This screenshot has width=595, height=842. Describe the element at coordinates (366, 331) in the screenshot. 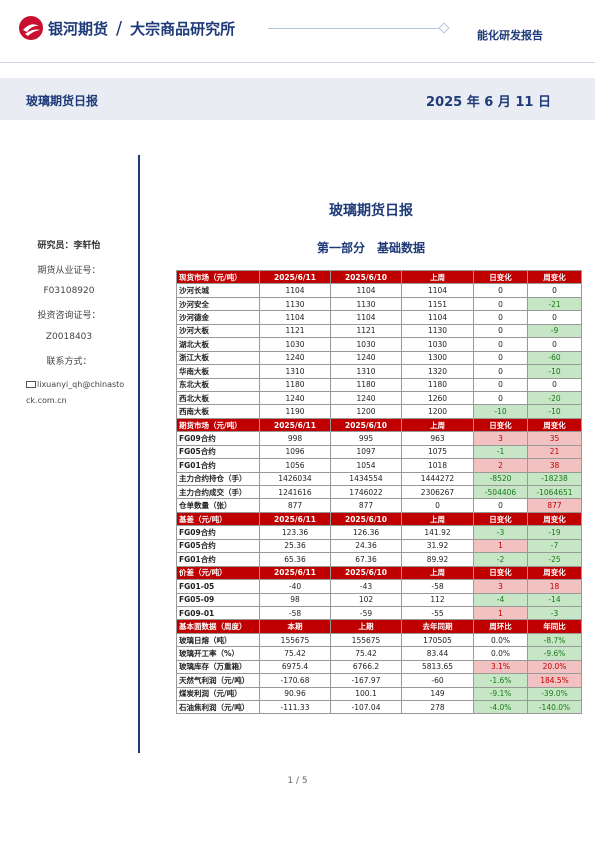

I see `table-cell: 1121` at that location.